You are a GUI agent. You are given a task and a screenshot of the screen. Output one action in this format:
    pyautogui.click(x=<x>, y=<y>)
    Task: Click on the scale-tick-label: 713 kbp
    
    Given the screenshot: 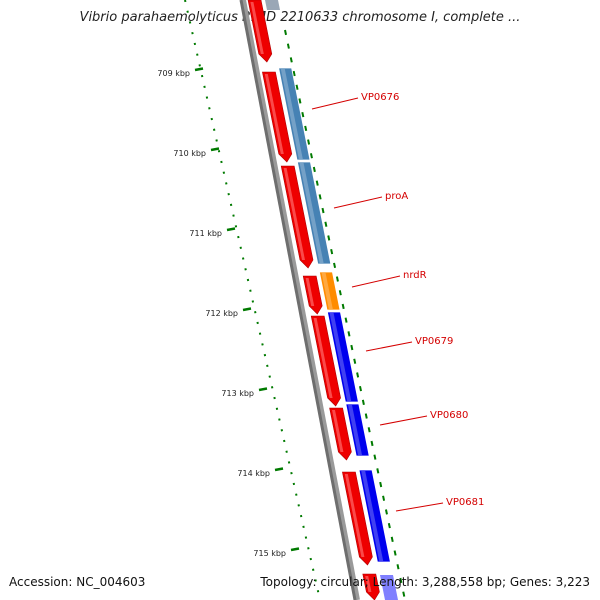 What is the action you would take?
    pyautogui.click(x=237, y=393)
    